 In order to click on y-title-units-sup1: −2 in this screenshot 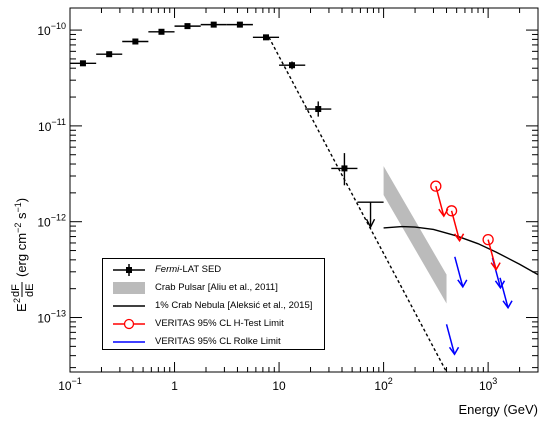, I will do `click(18, 228)`.